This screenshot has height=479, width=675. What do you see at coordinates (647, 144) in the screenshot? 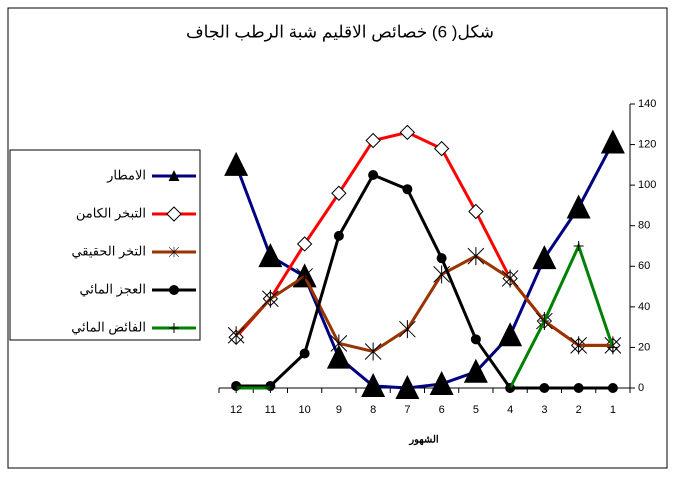
I see `y-tick-label: 120` at bounding box center [647, 144].